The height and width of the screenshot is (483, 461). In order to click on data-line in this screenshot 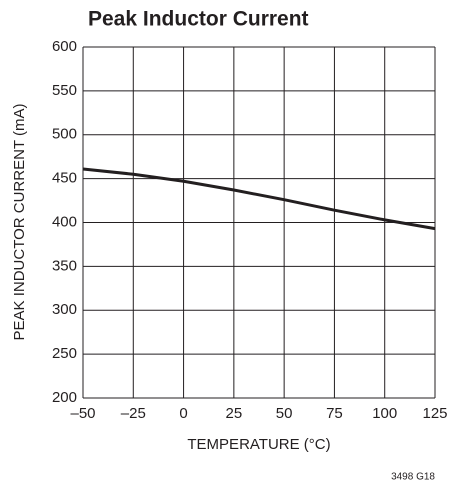, I will do `click(259, 199)`.